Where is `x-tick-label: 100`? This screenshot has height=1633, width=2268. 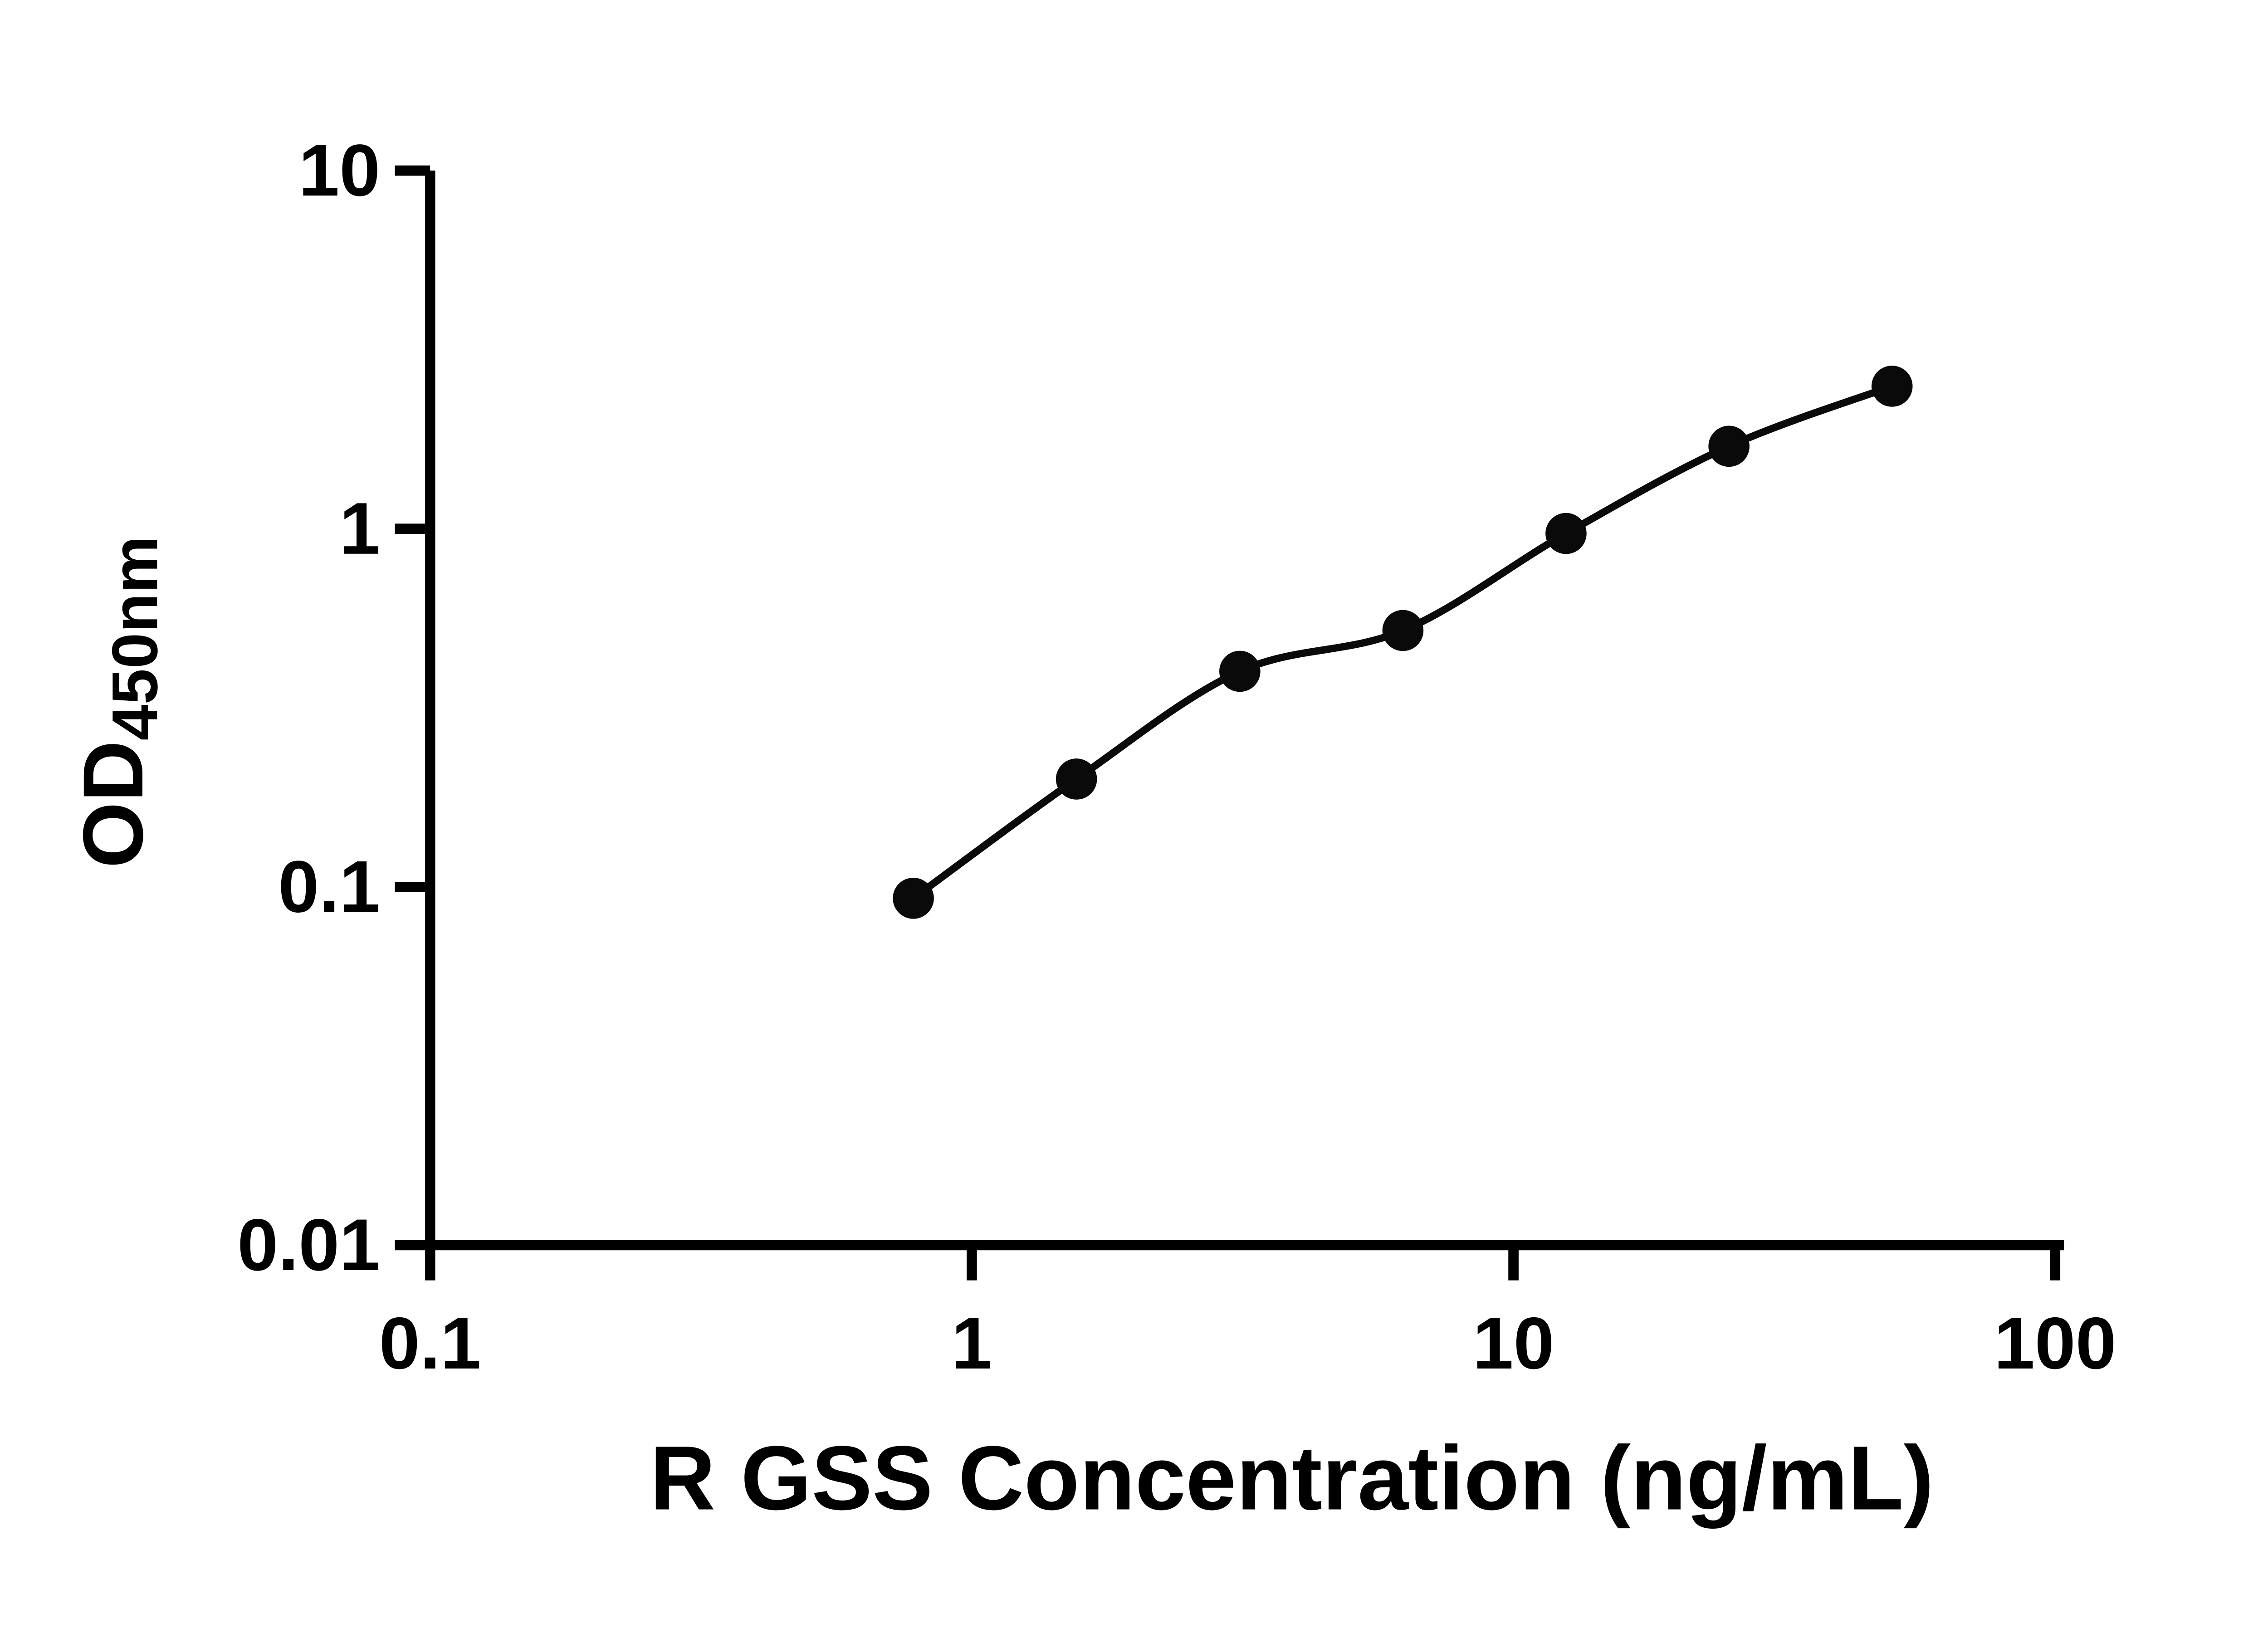
x-tick-label: 100 is located at coordinates (2055, 1343).